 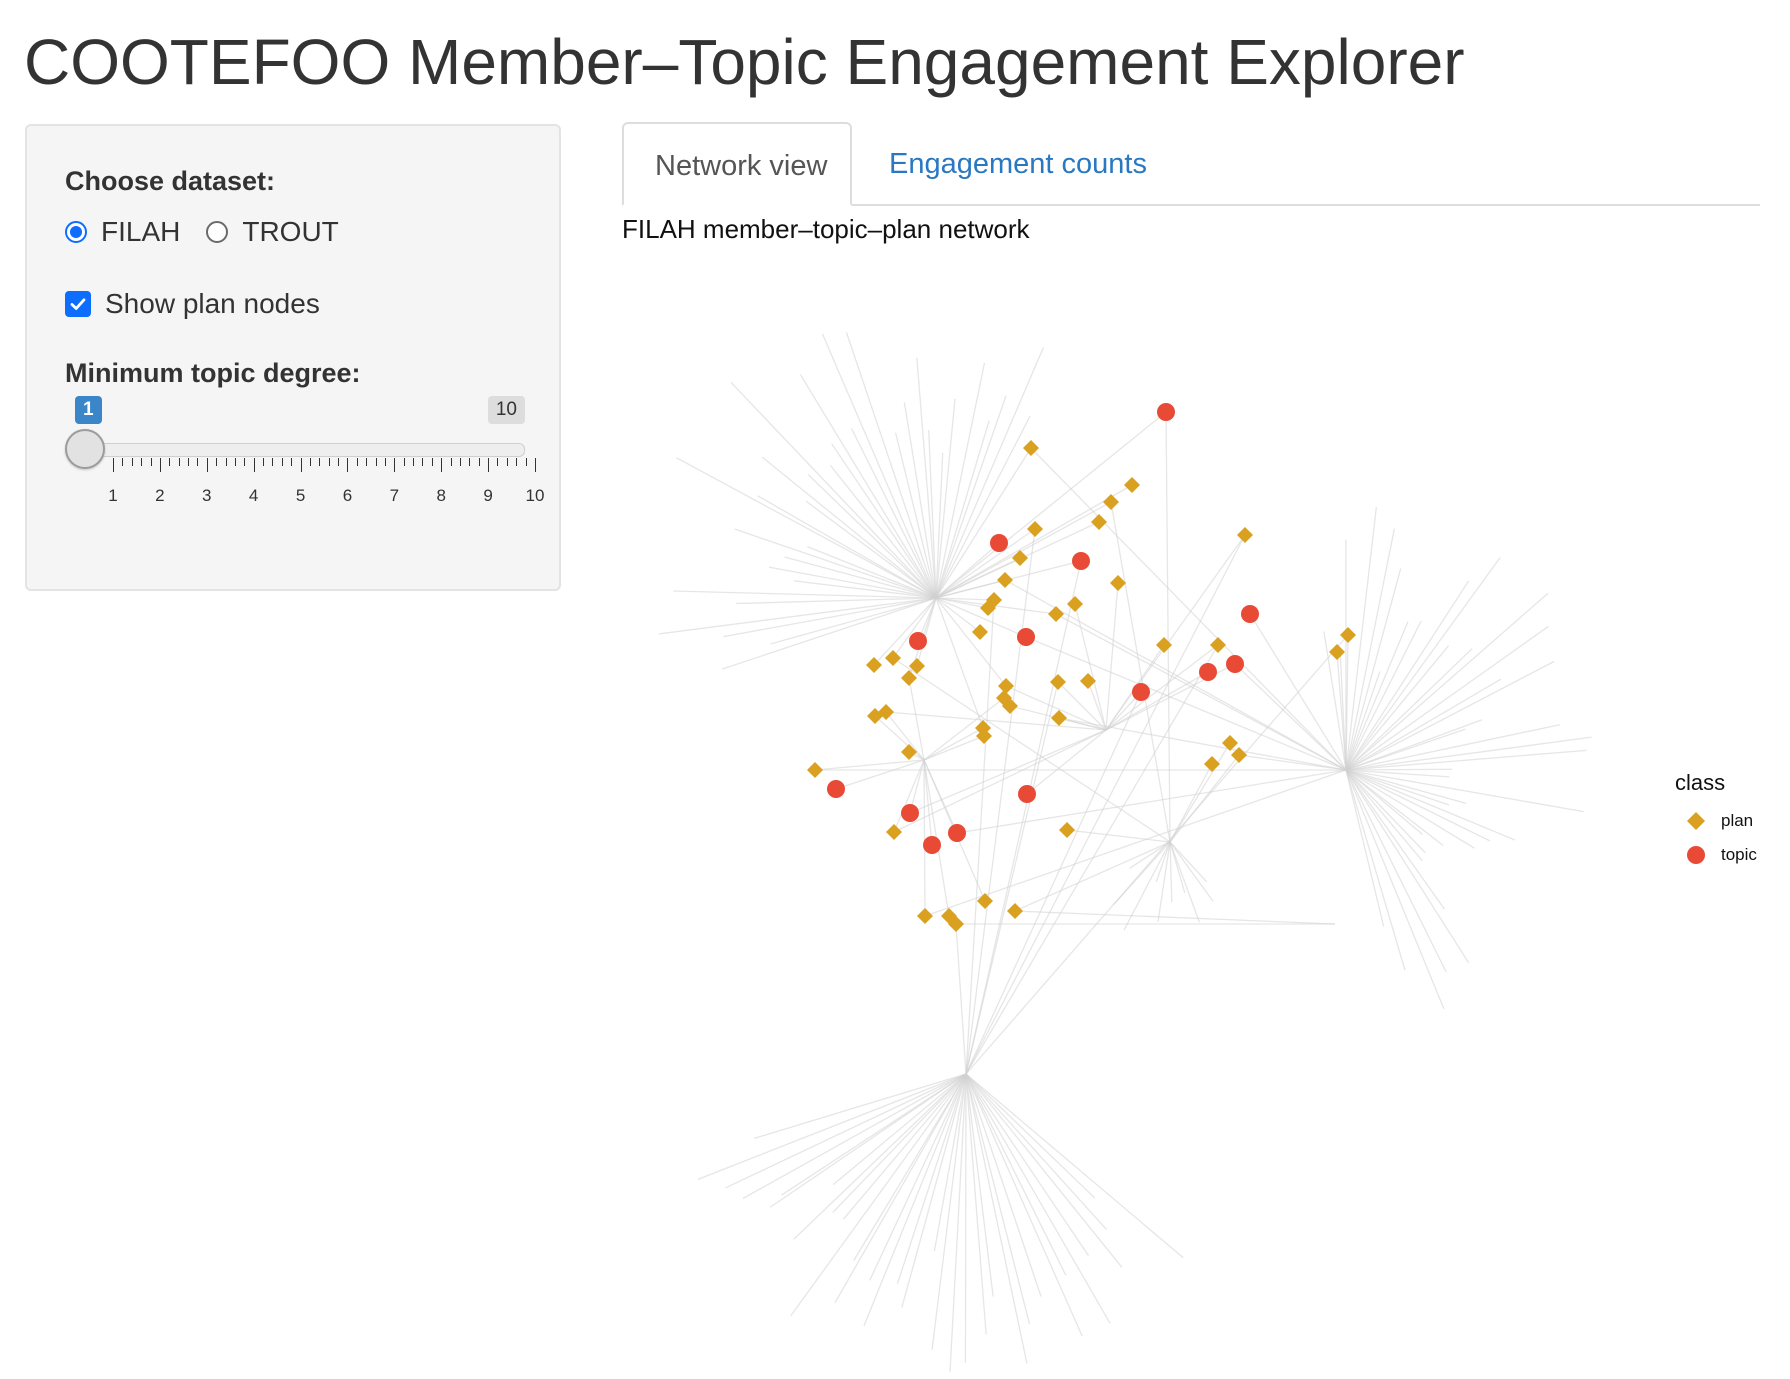 What do you see at coordinates (441, 495) in the screenshot?
I see `slider-tick-label: 8` at bounding box center [441, 495].